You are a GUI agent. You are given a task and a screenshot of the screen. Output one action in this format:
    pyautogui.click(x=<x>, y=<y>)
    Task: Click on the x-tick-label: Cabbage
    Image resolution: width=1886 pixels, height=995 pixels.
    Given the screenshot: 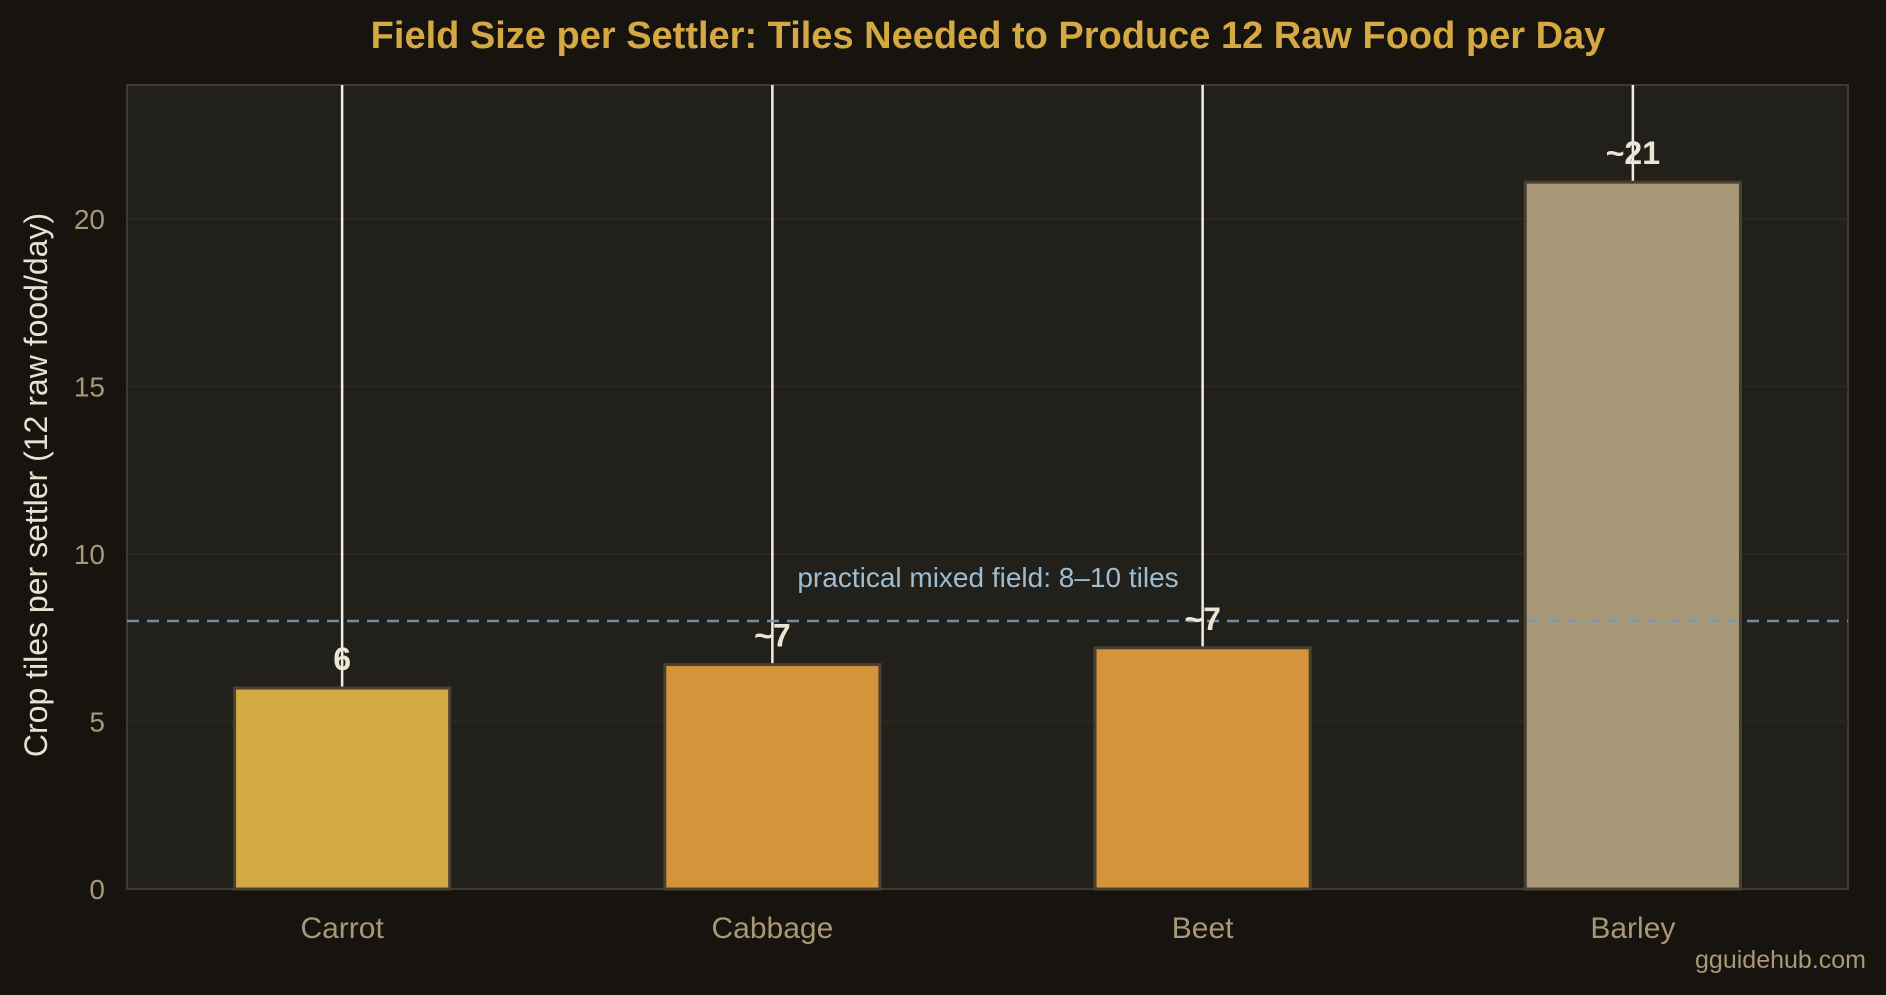 What is the action you would take?
    pyautogui.click(x=772, y=928)
    